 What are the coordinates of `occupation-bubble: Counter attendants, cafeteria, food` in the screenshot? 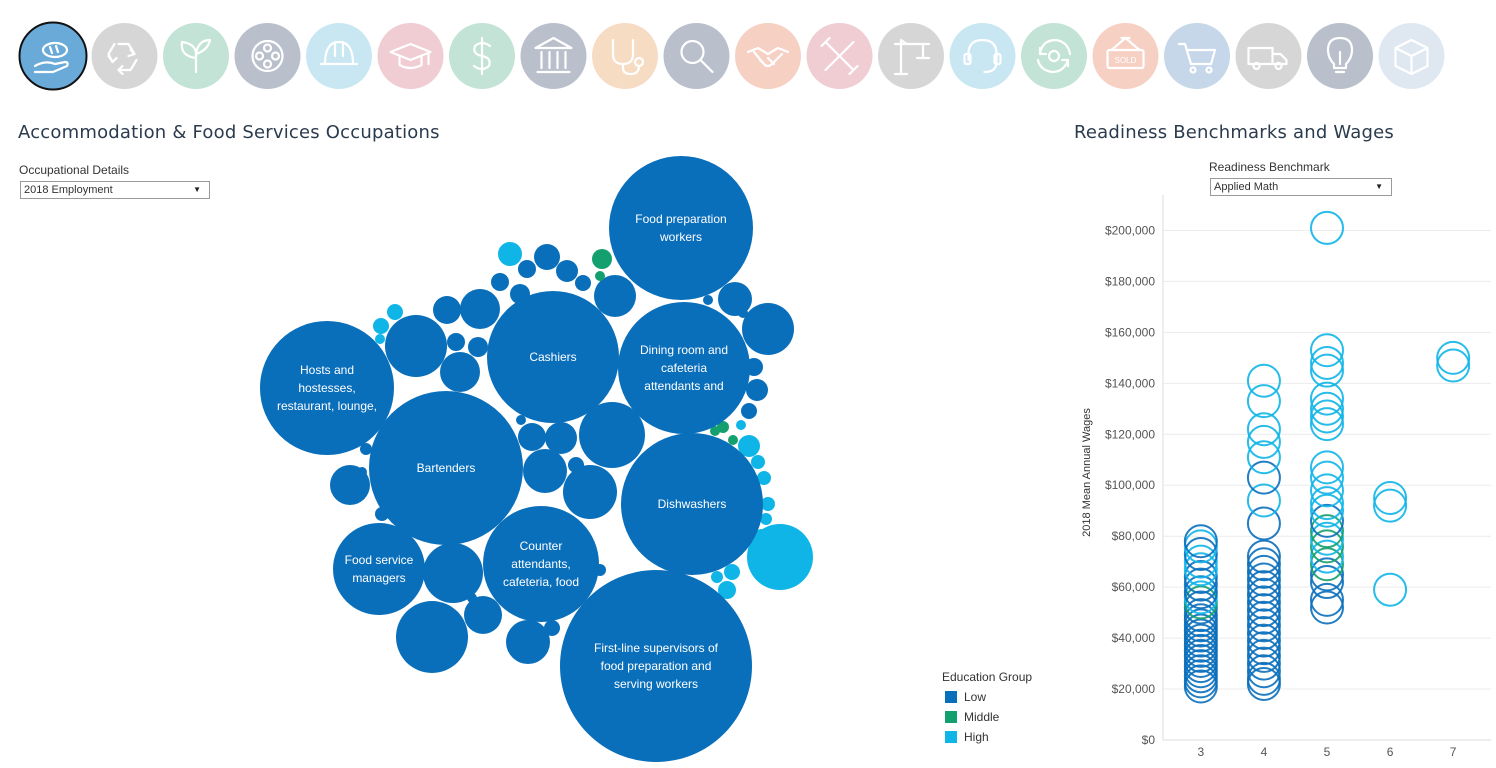 It's located at (541, 564).